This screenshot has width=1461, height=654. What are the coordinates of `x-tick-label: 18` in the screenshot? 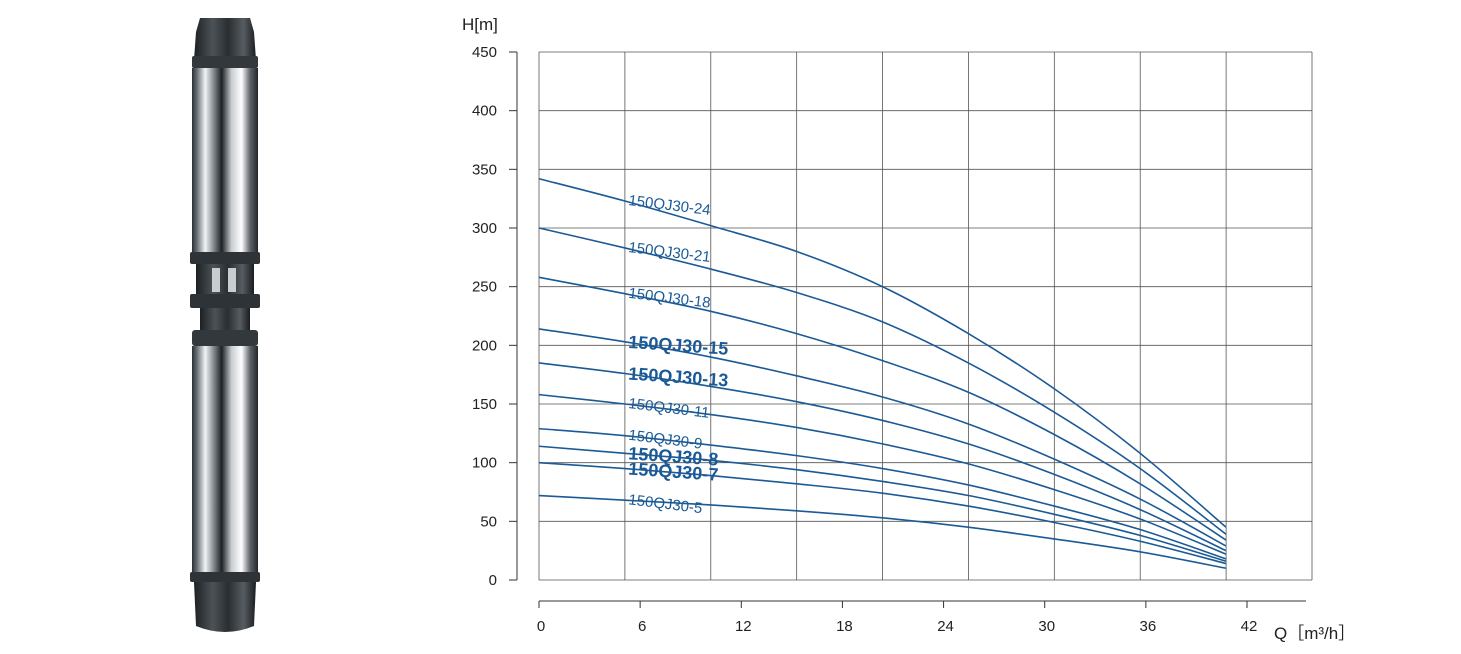 It's located at (844, 626).